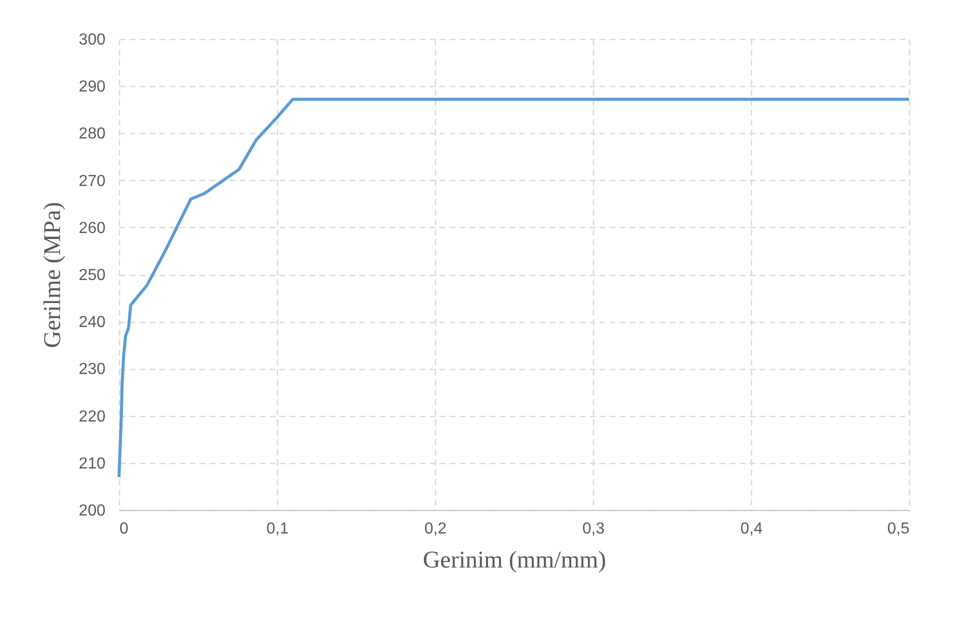 This screenshot has height=628, width=977. Describe the element at coordinates (277, 529) in the screenshot. I see `x-tick-label: 0,1` at that location.